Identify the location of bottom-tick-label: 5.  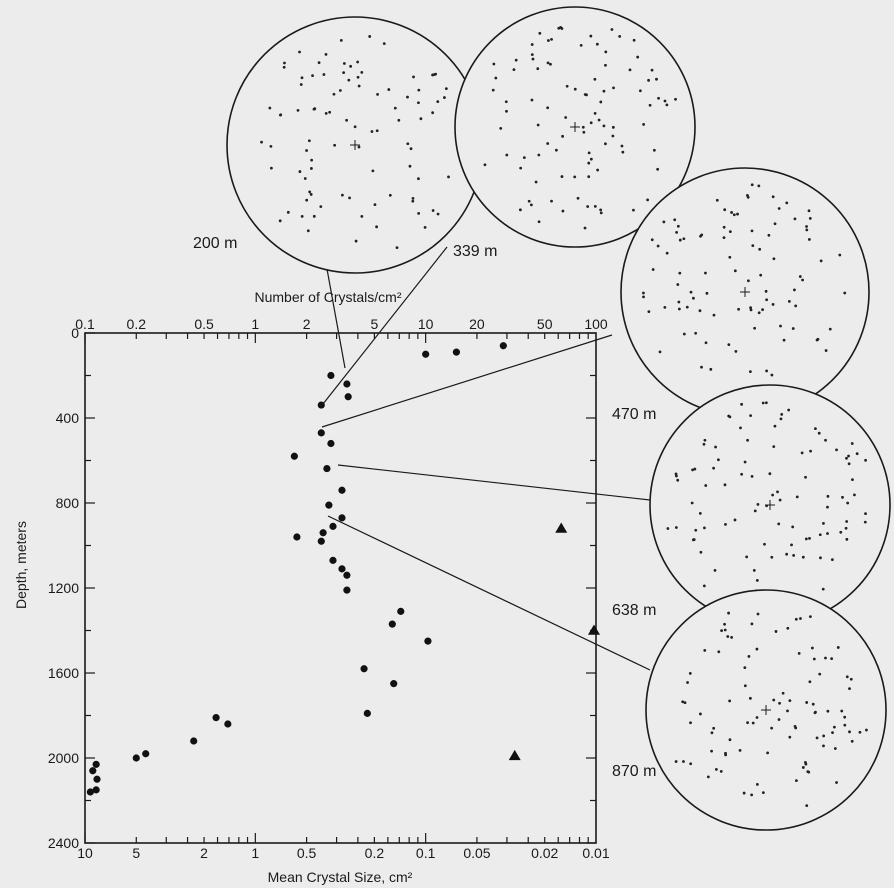
(136, 853).